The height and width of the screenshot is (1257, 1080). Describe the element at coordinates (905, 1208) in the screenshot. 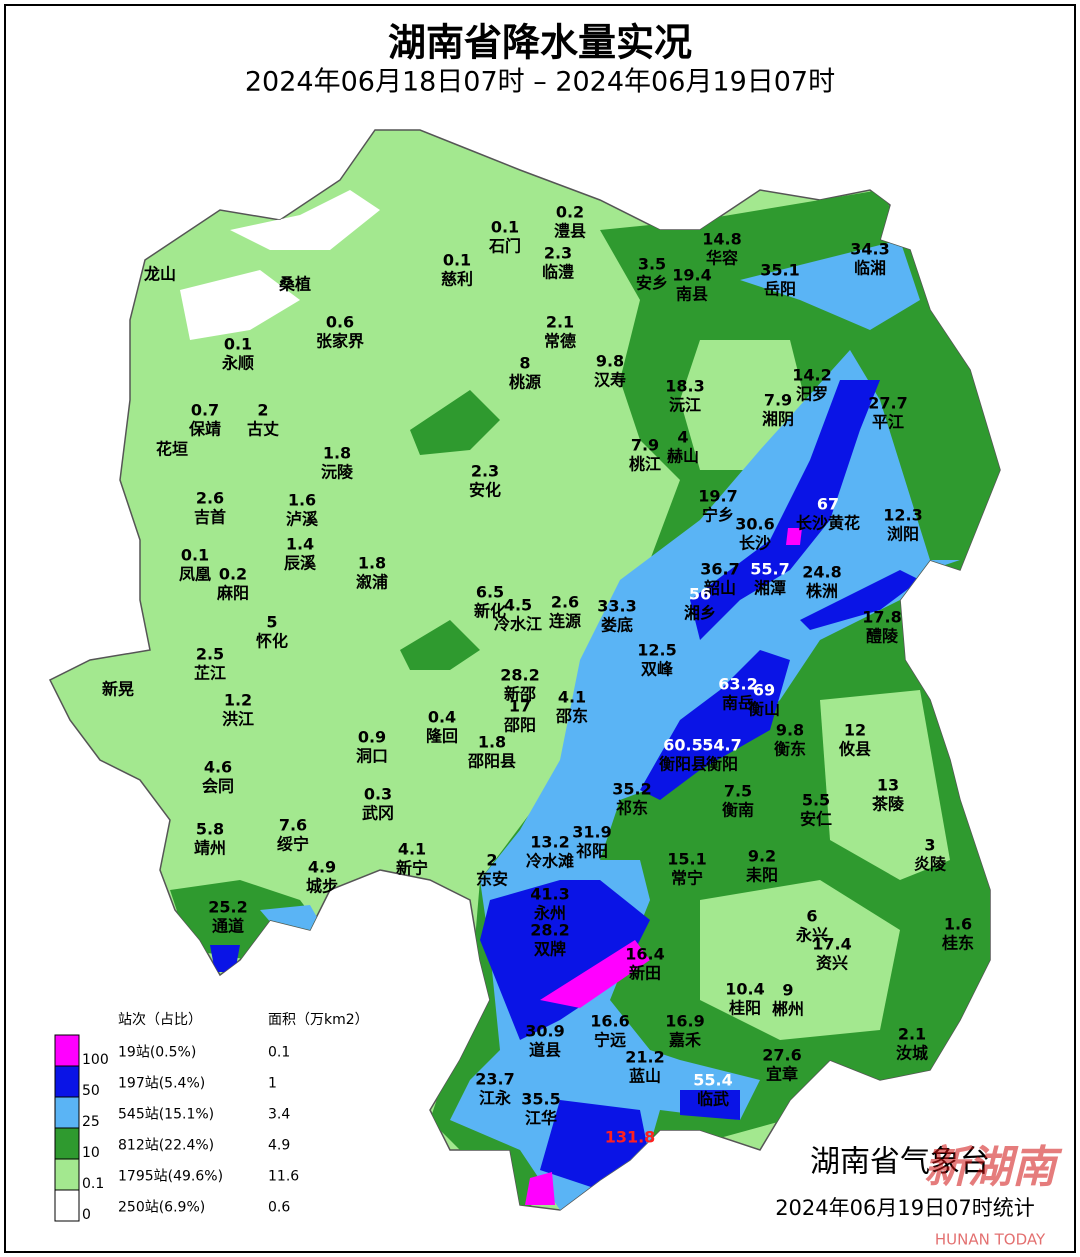

I see `issued: 2024年06月19日07时统计` at that location.